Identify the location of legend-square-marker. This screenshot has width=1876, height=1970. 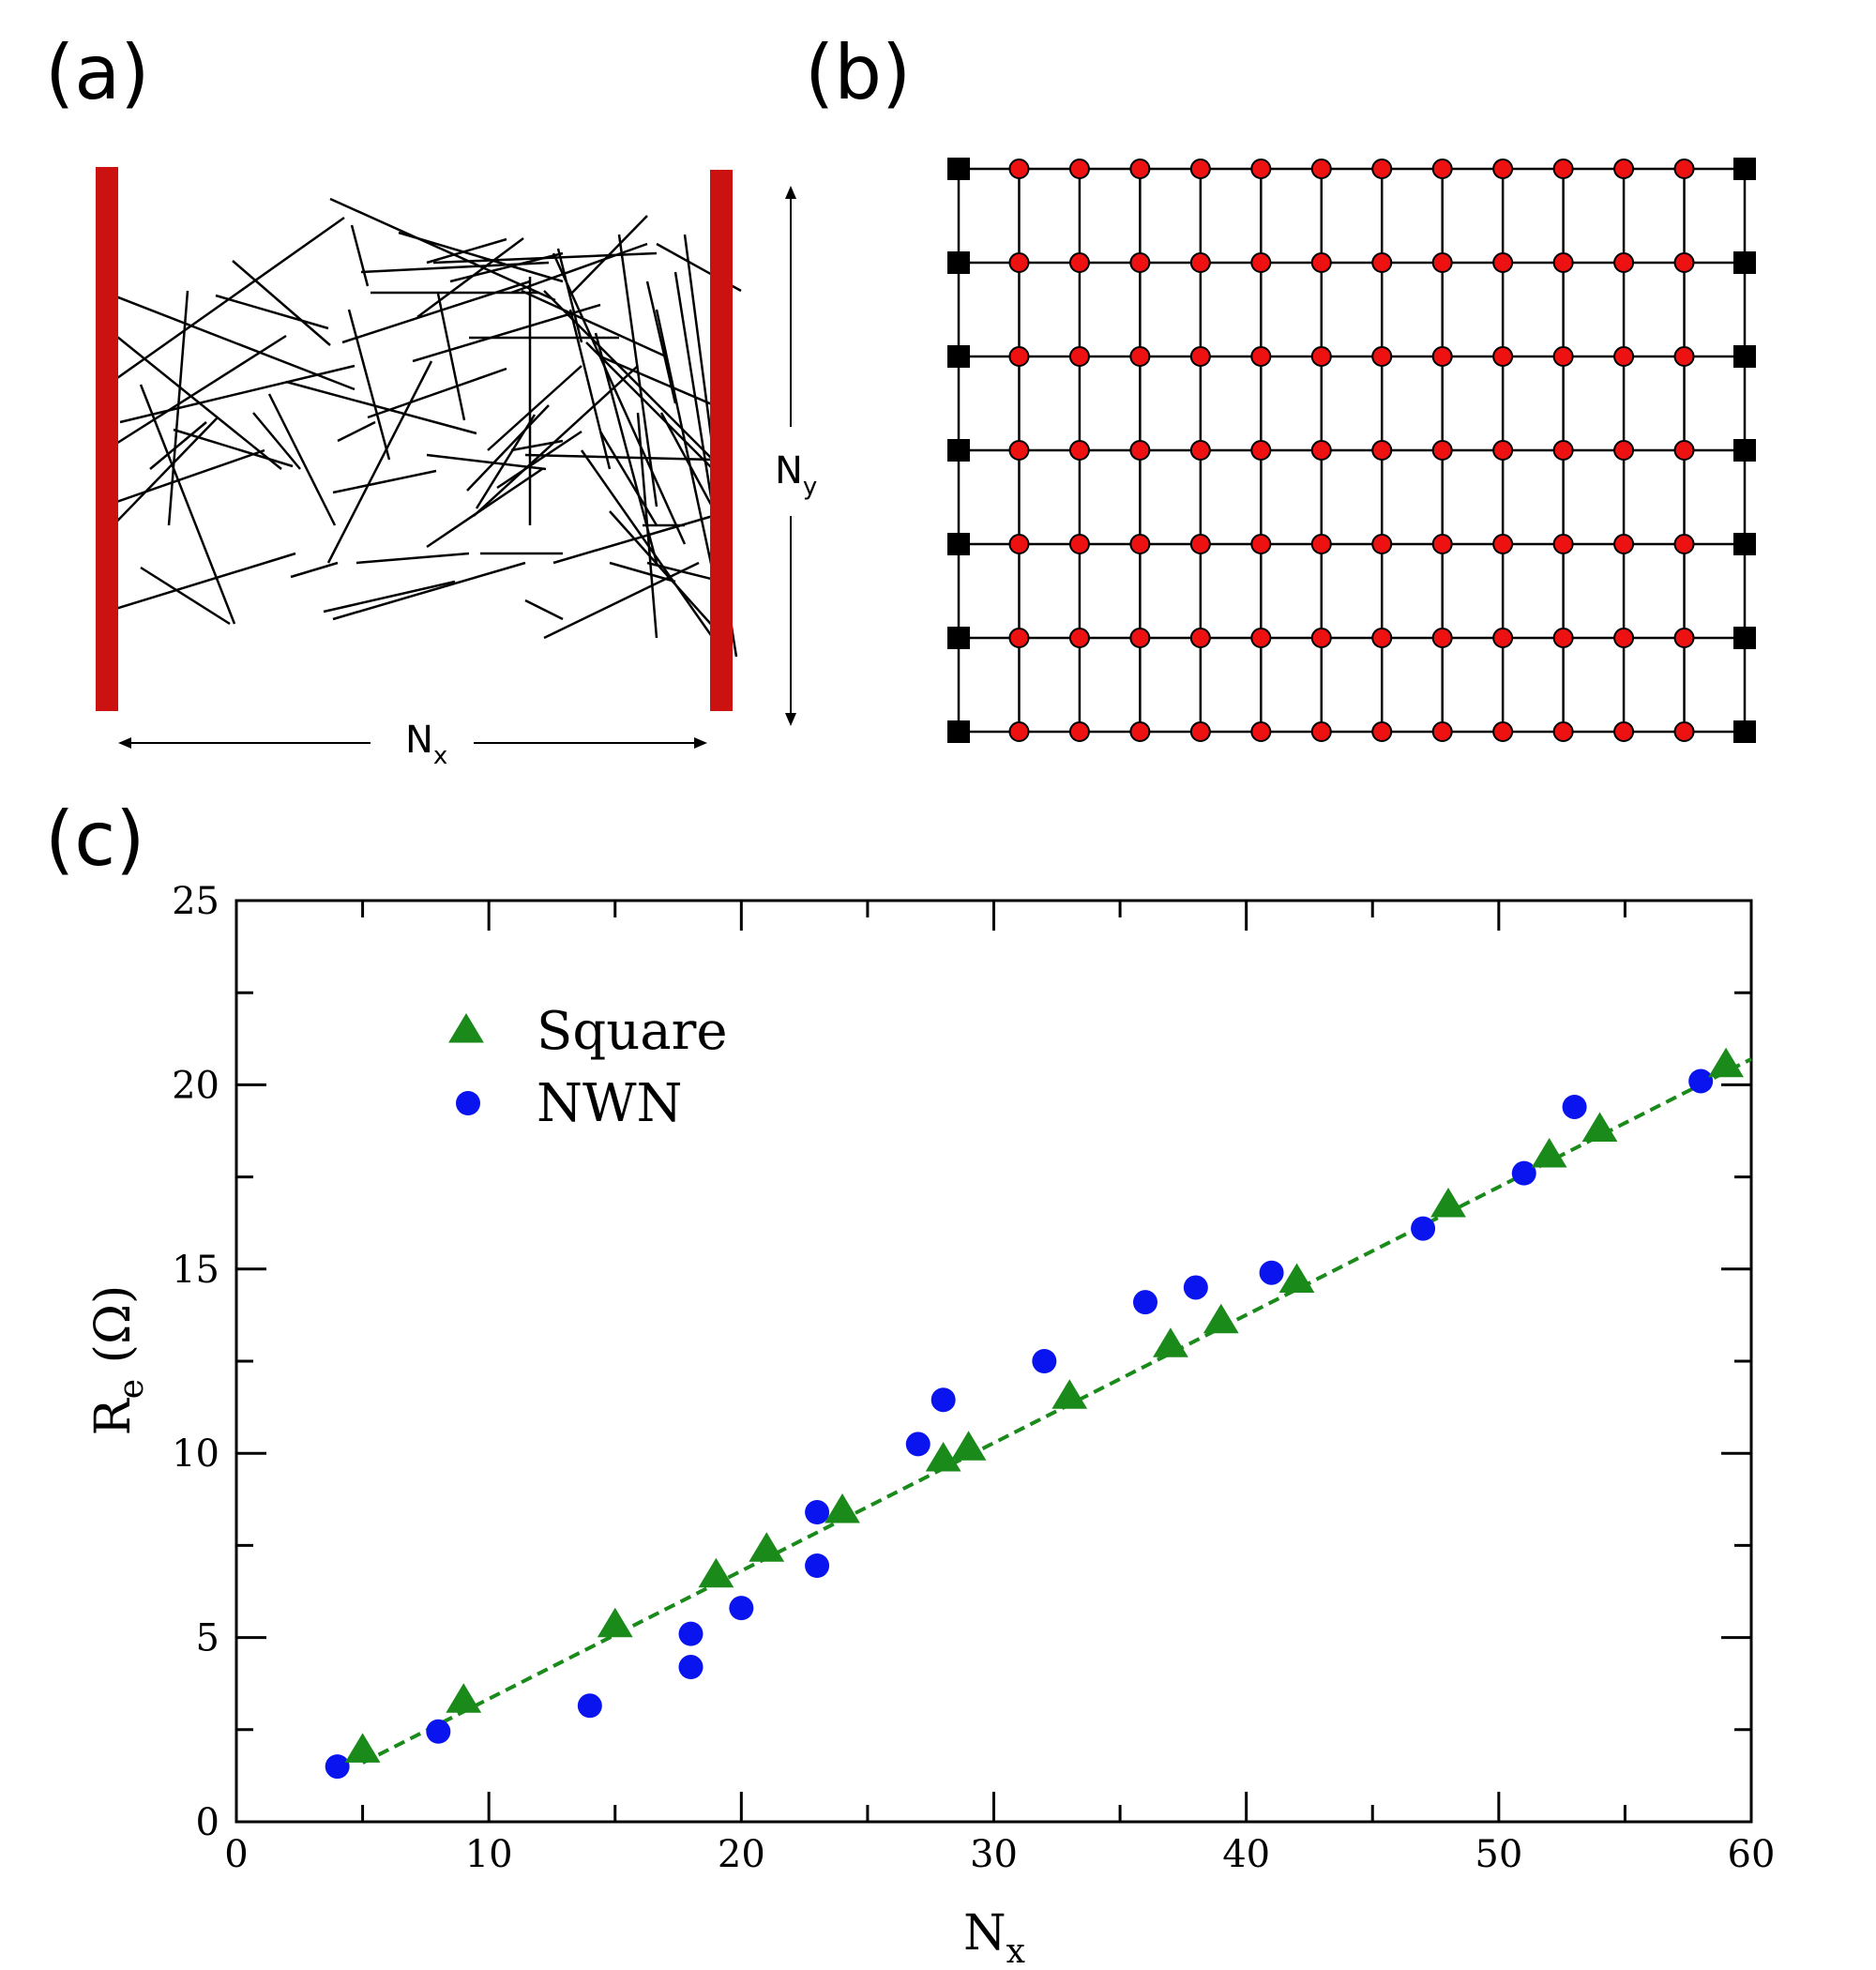
(466, 1028).